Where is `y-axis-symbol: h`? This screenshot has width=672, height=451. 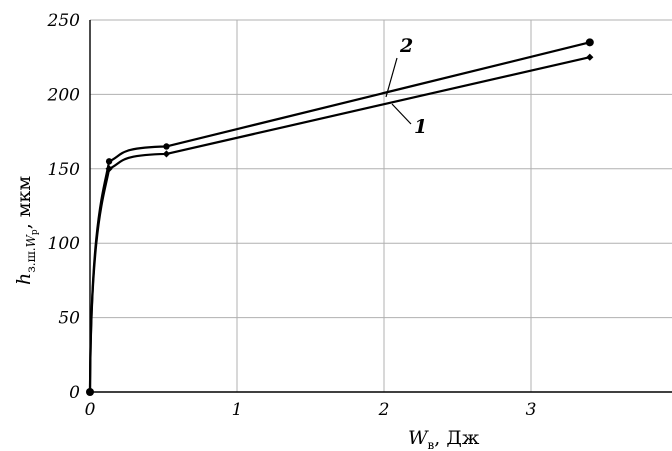
y-axis-symbol: h is located at coordinates (24, 279).